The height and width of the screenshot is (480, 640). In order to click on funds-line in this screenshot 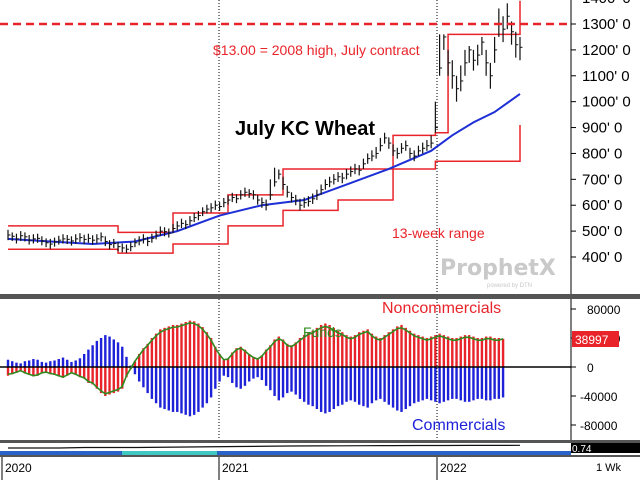, I will do `click(255, 358)`.